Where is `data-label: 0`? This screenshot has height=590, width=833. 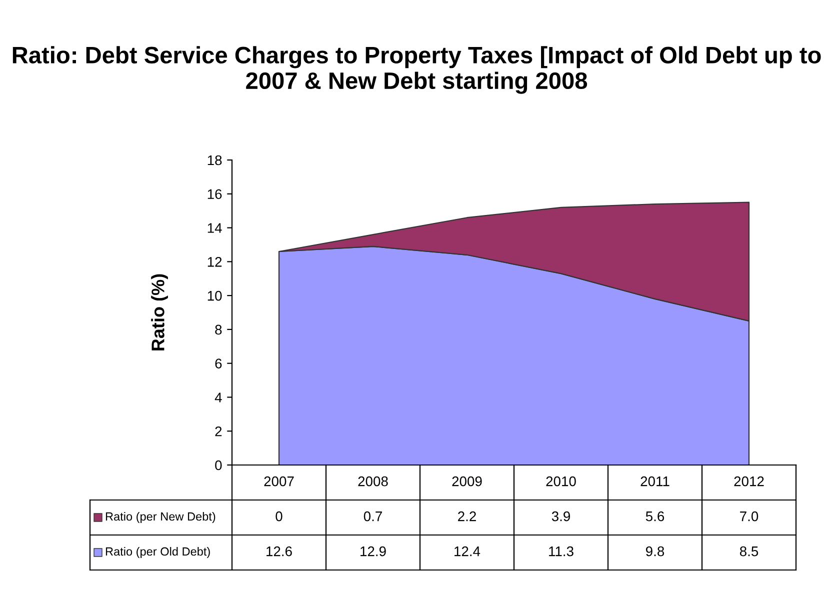
data-label: 0 is located at coordinates (279, 516).